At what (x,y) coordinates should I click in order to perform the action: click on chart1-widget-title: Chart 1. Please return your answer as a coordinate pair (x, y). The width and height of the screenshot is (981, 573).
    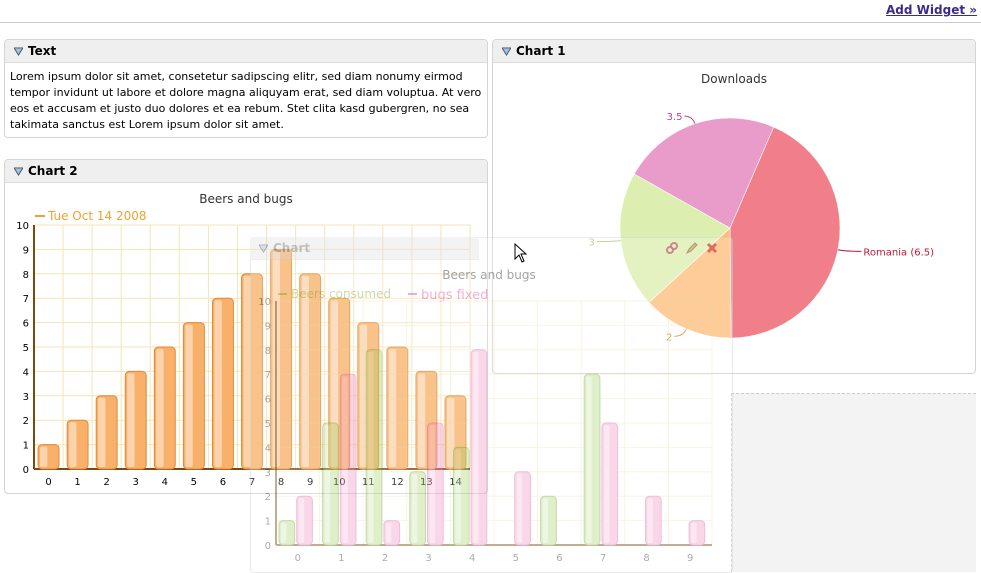
    Looking at the image, I should click on (541, 51).